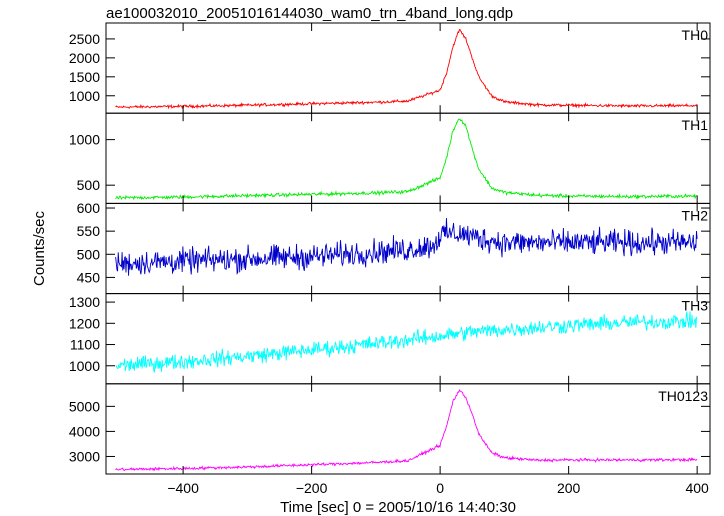  Describe the element at coordinates (84, 431) in the screenshot. I see `y-tick-label: 4000` at that location.